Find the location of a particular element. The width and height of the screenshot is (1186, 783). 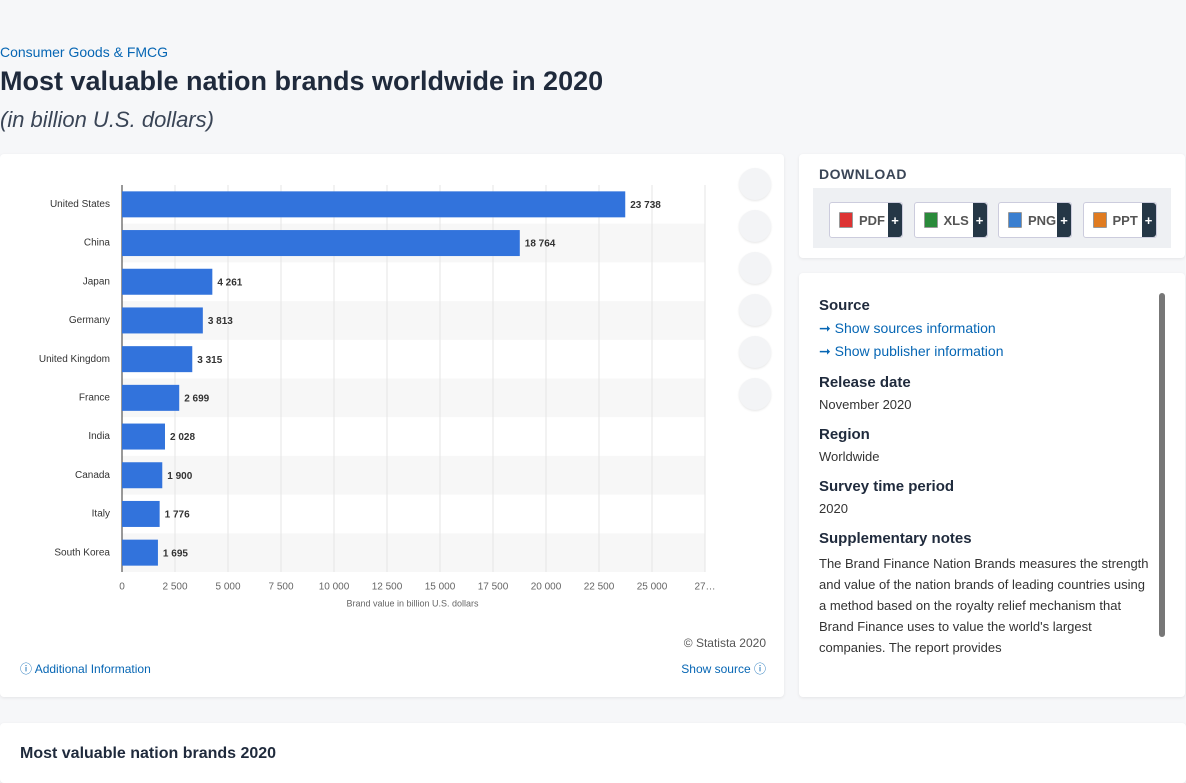

breadcrumb: Consumer Goods & FMCG is located at coordinates (84, 52).